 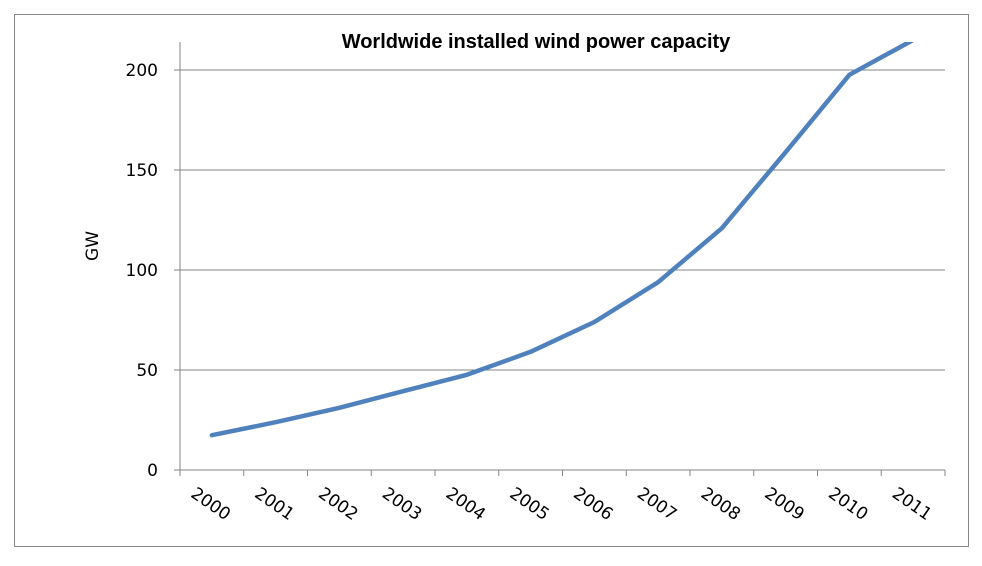 What do you see at coordinates (274, 504) in the screenshot?
I see `x-tick-label-2001: 2001` at bounding box center [274, 504].